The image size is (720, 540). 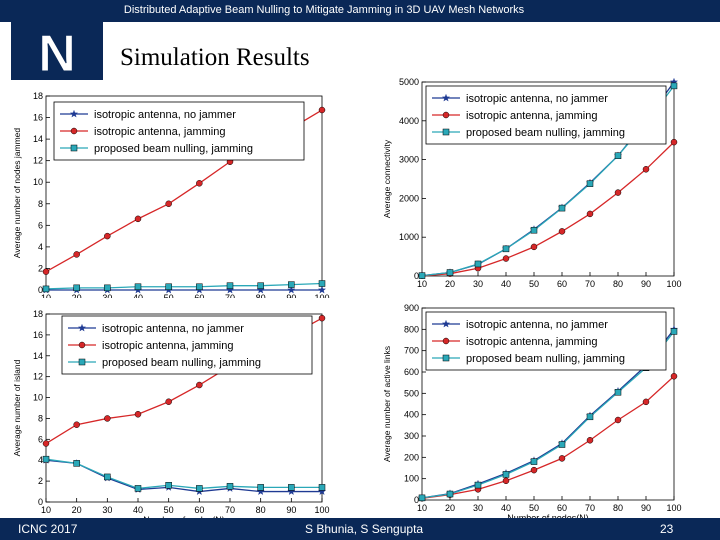 I want to click on x-tick-label: 40, so click(x=506, y=284).